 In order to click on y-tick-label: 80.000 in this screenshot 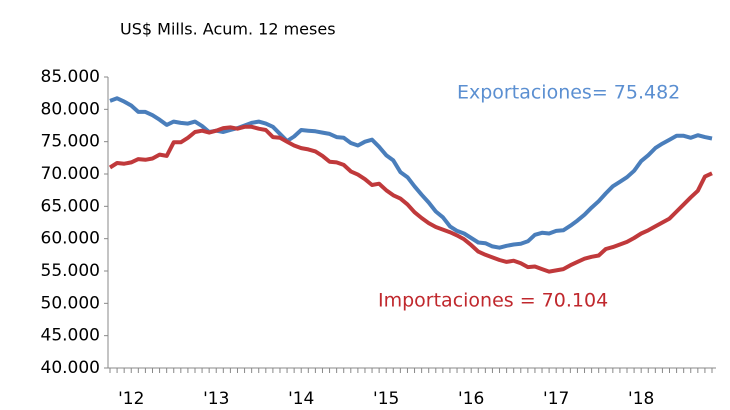, I will do `click(70, 109)`.